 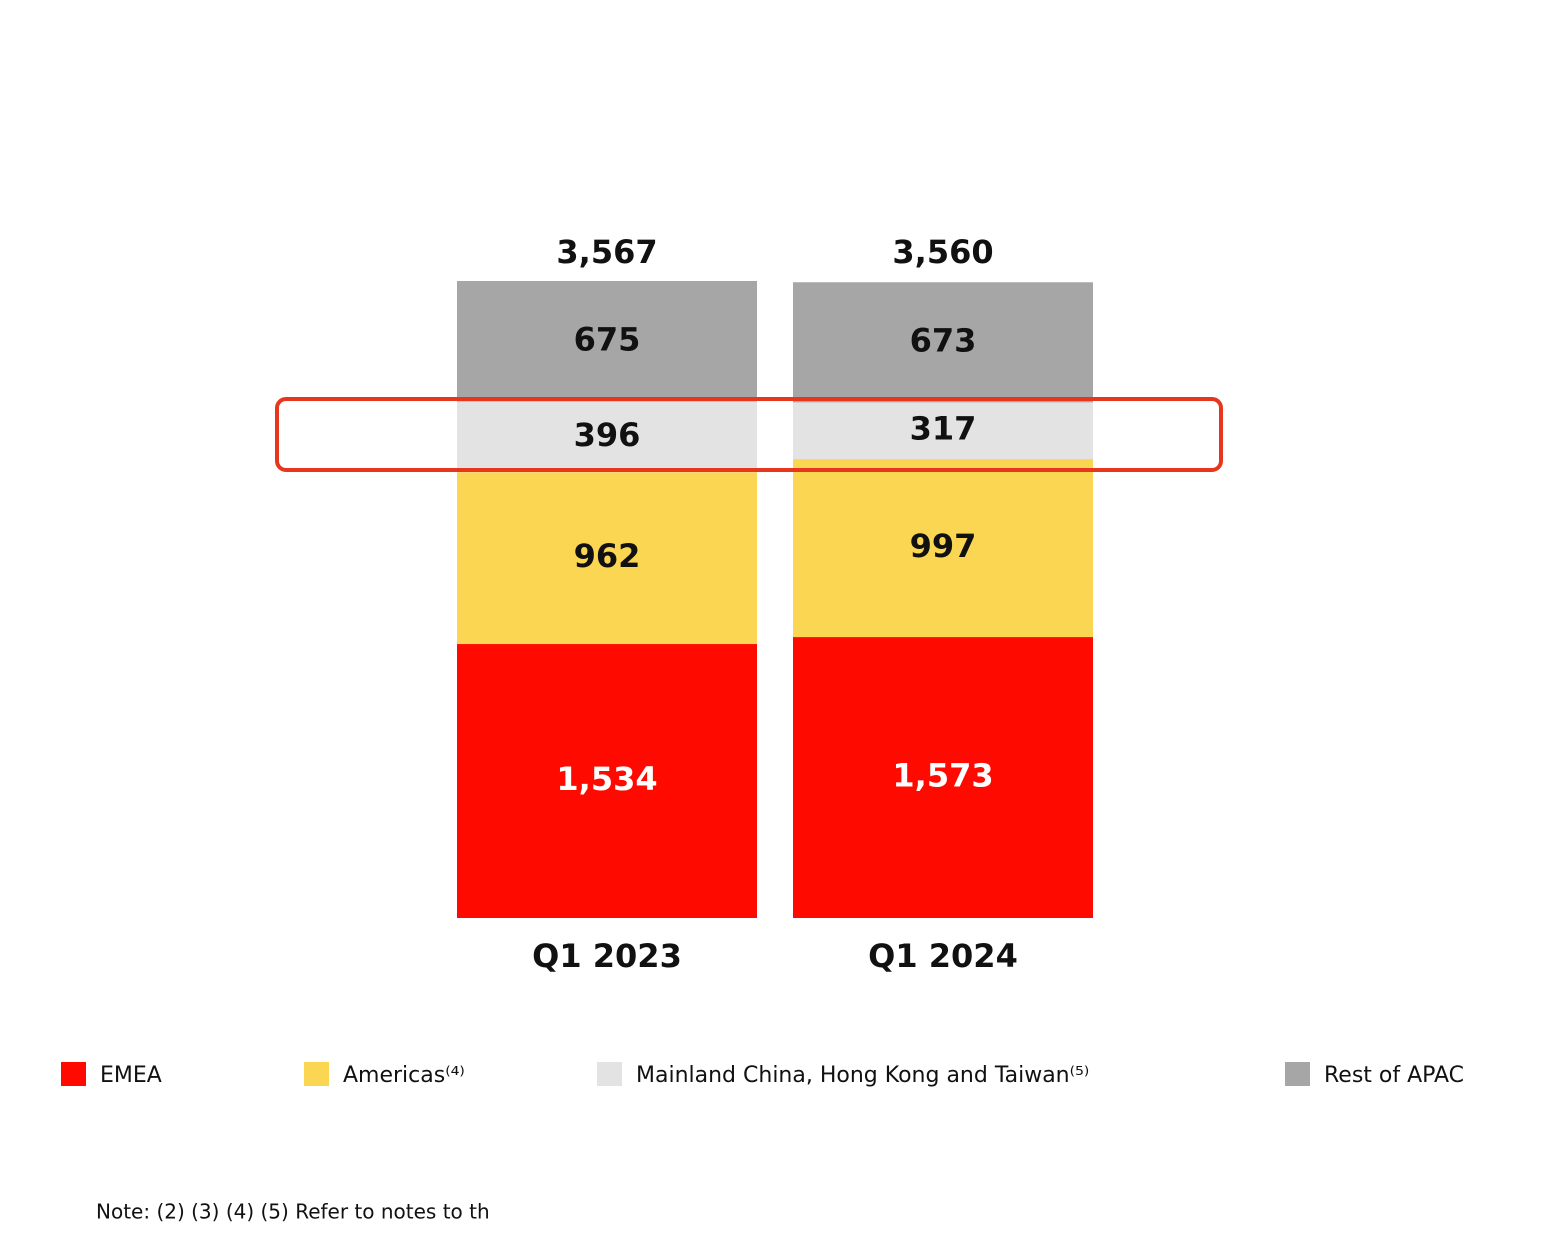 I want to click on legend-label: Mainland China, Hong Kong and Taiwan⁽⁵⁾, so click(x=862, y=1075).